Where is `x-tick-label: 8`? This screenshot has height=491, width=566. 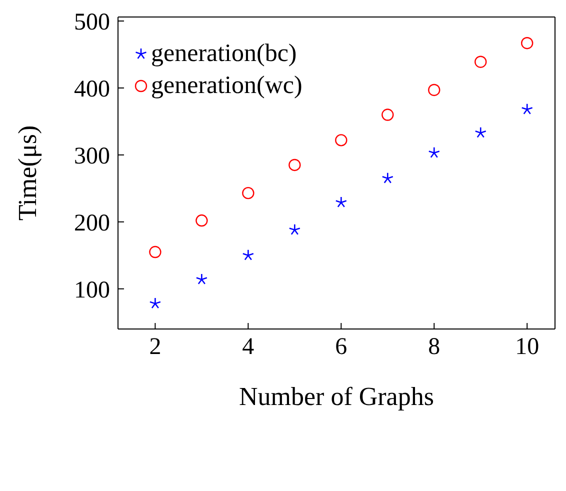
x-tick-label: 8 is located at coordinates (434, 347).